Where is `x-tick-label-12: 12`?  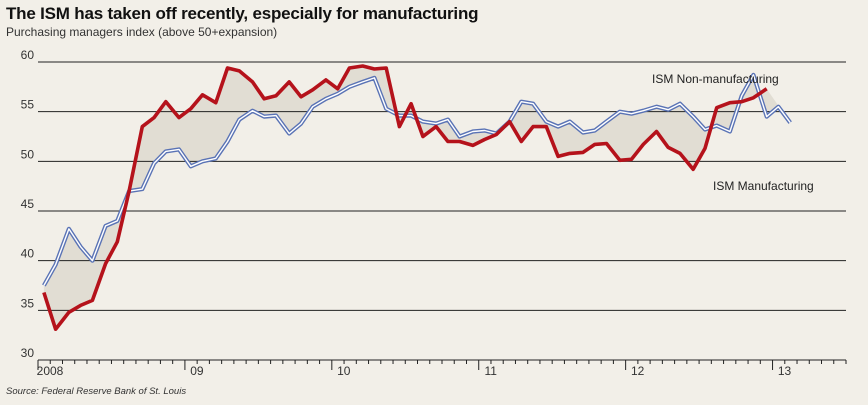 x-tick-label-12: 12 is located at coordinates (638, 371).